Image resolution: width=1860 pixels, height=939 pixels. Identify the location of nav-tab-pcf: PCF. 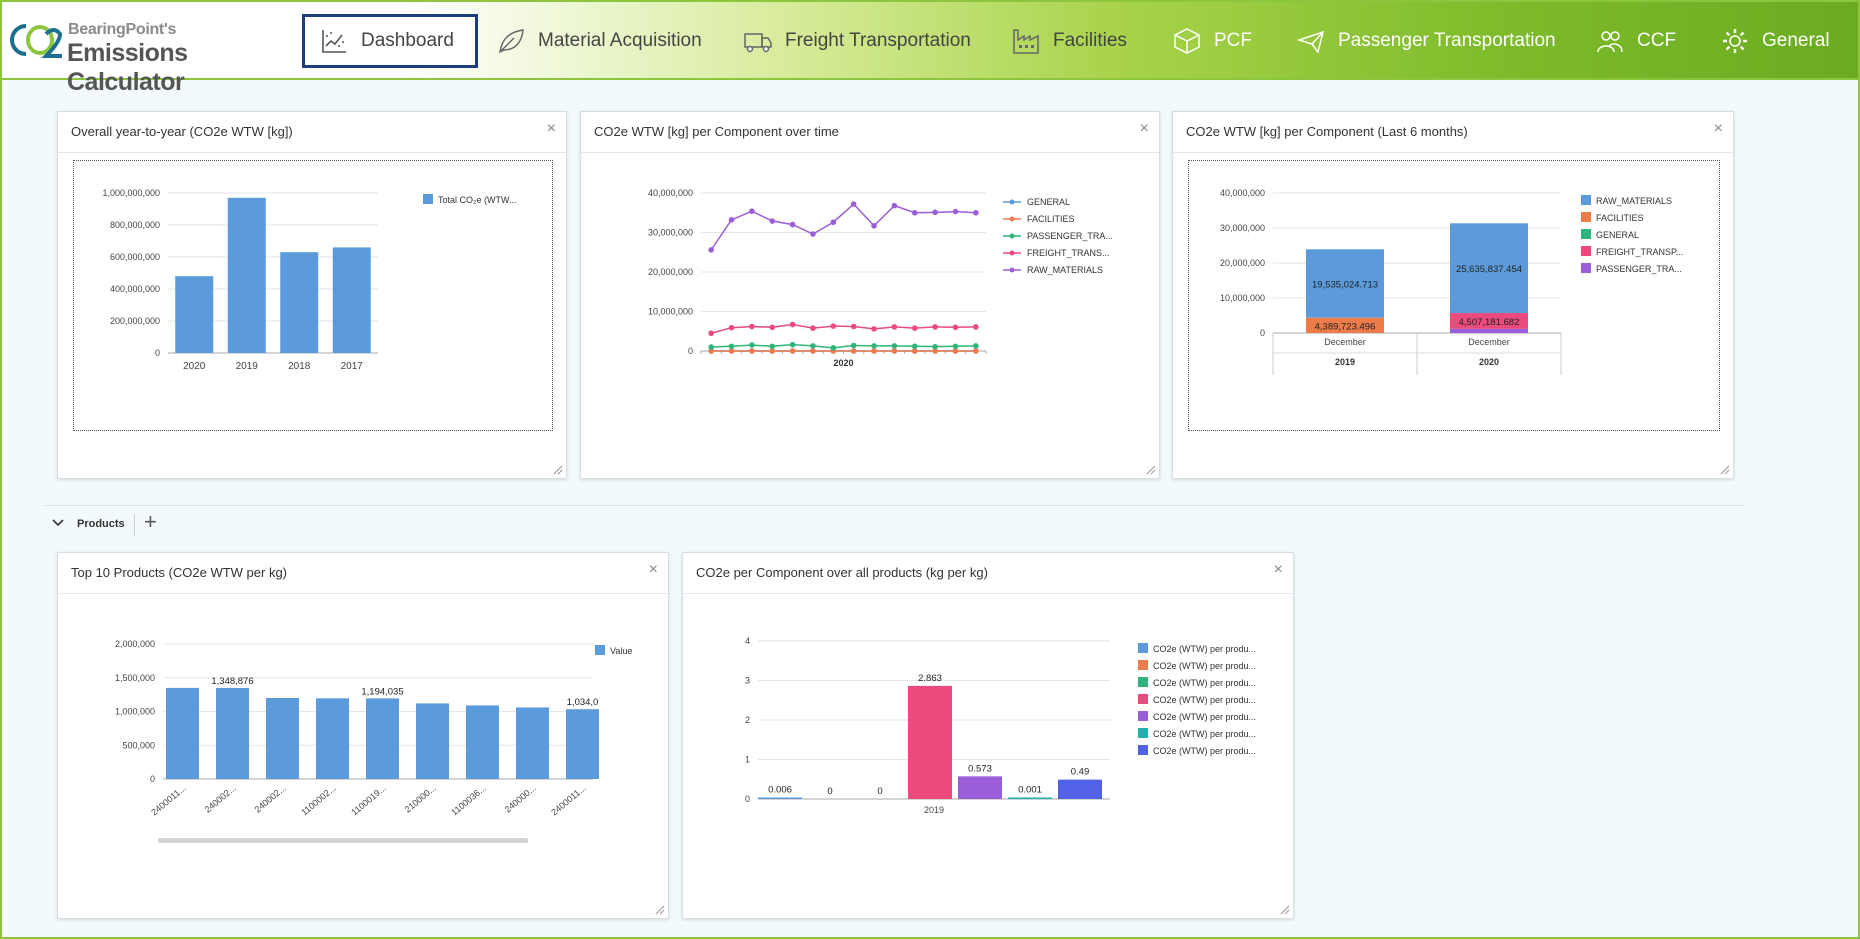
(1212, 41).